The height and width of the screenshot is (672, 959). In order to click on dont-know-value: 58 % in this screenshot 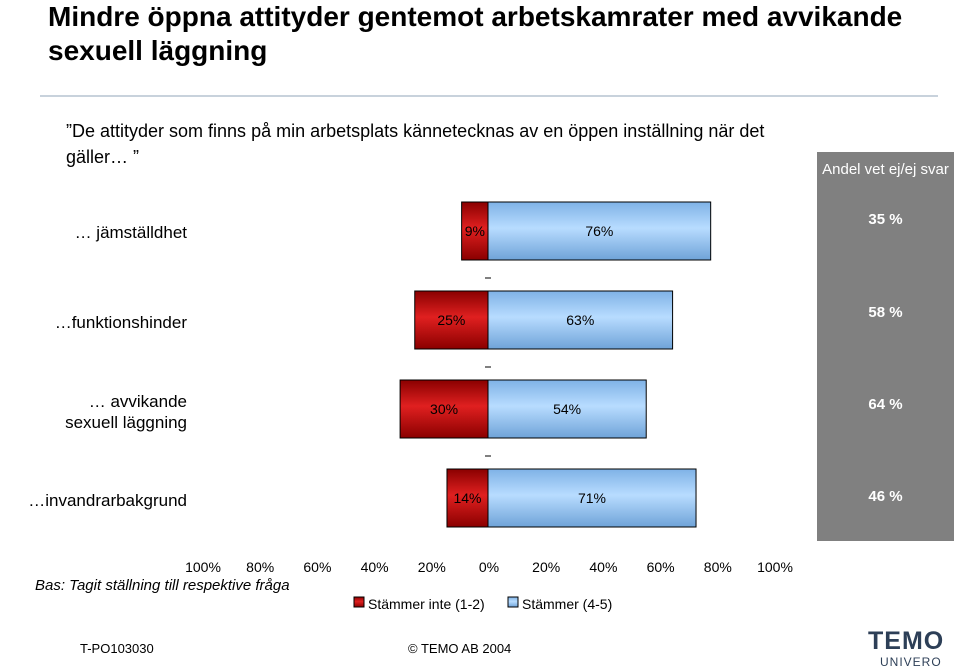, I will do `click(885, 312)`.